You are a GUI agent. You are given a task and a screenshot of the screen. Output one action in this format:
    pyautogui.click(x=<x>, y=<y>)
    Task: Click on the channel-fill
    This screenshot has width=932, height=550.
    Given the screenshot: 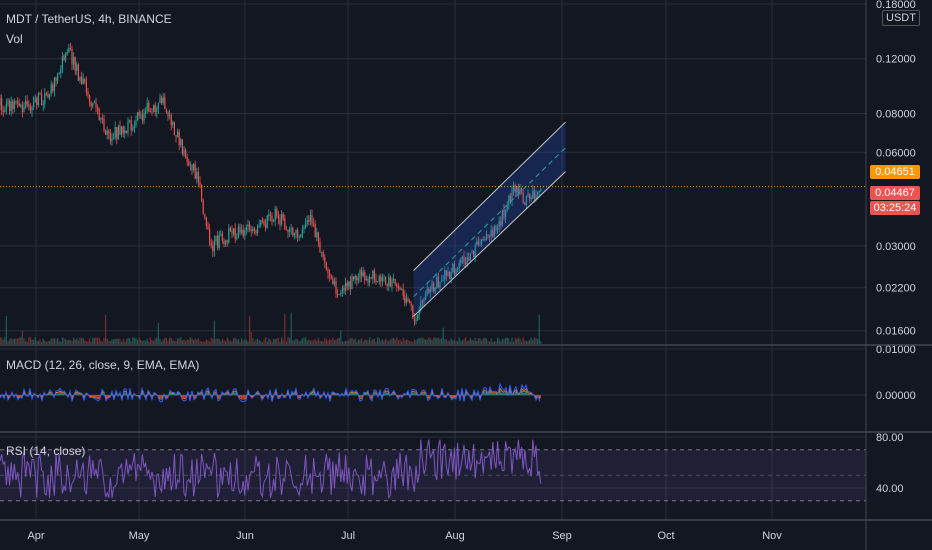 What is the action you would take?
    pyautogui.click(x=489, y=219)
    